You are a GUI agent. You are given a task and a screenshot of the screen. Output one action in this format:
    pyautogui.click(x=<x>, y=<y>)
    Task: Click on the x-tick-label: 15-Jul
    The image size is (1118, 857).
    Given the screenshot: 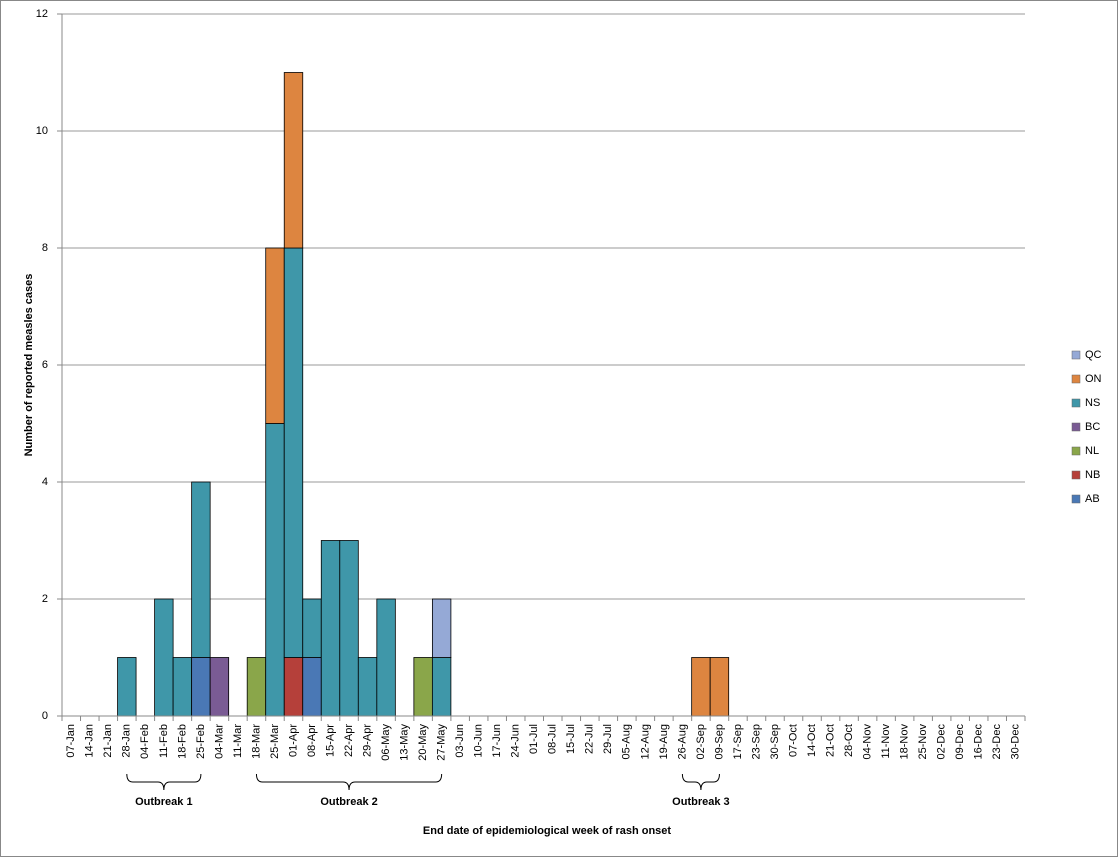 What is the action you would take?
    pyautogui.click(x=571, y=739)
    